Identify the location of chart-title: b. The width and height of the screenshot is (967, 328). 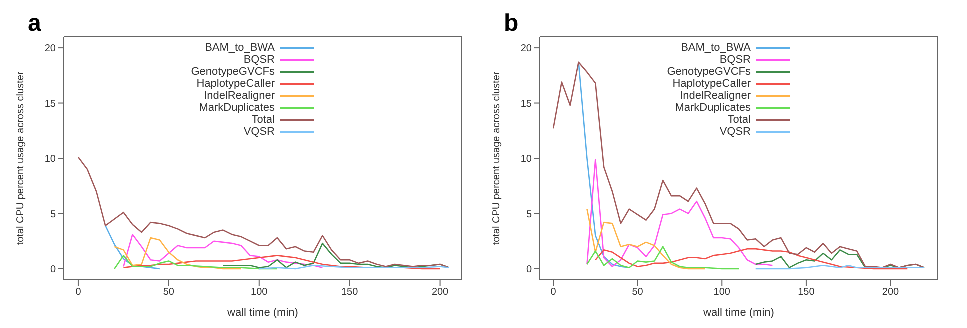
(511, 24).